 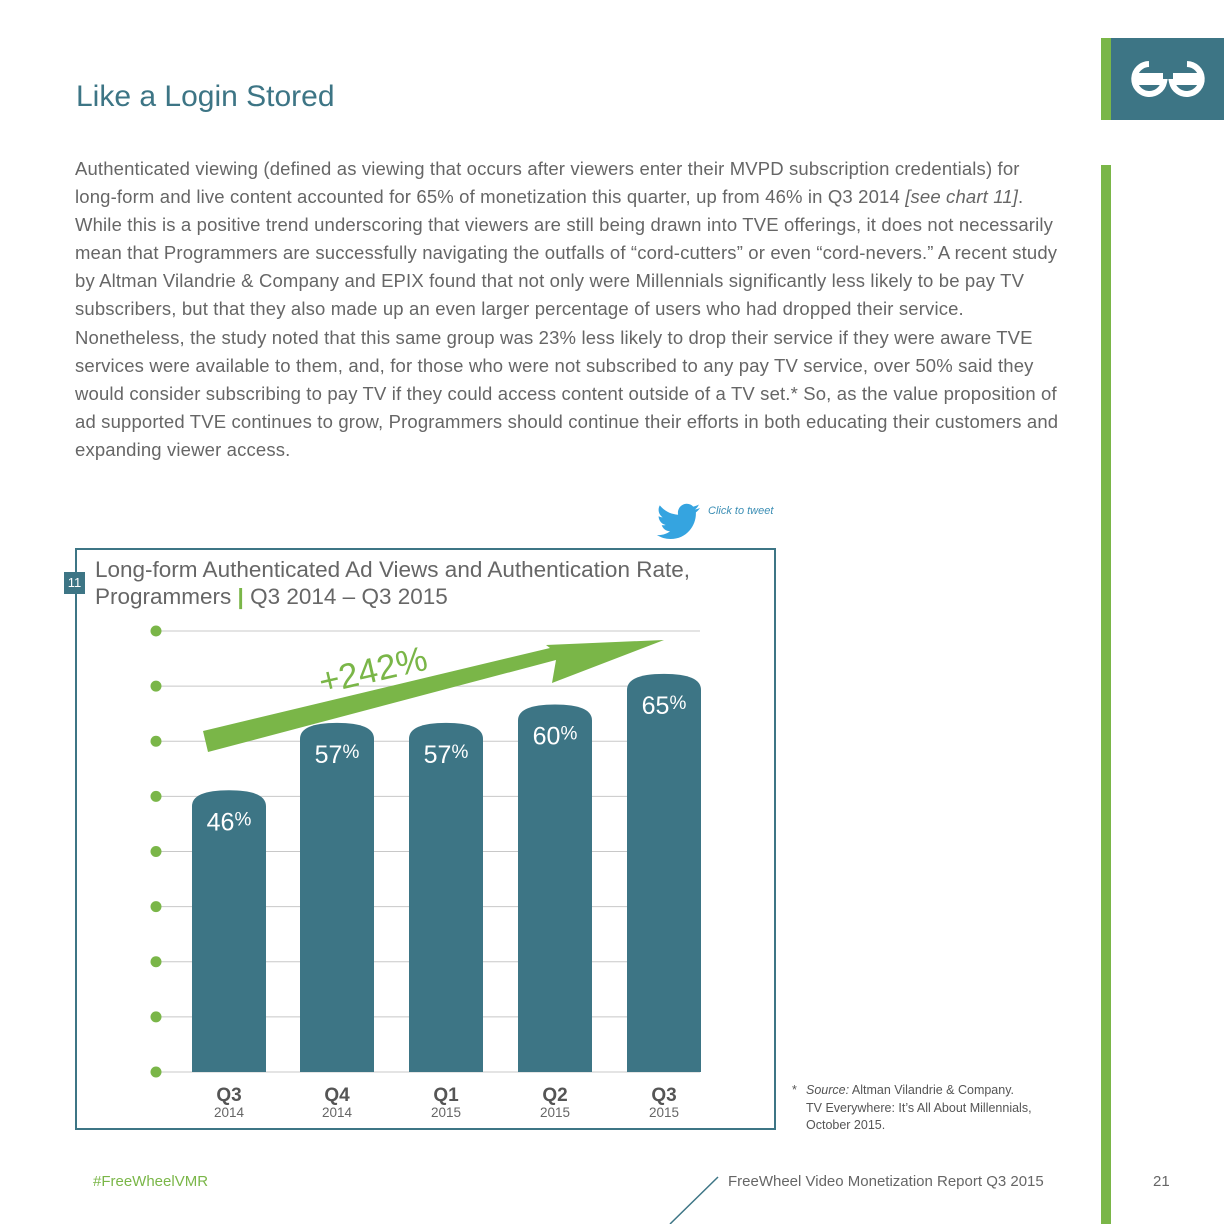 I want to click on x-tick-quarter: Q2, so click(x=554, y=1095).